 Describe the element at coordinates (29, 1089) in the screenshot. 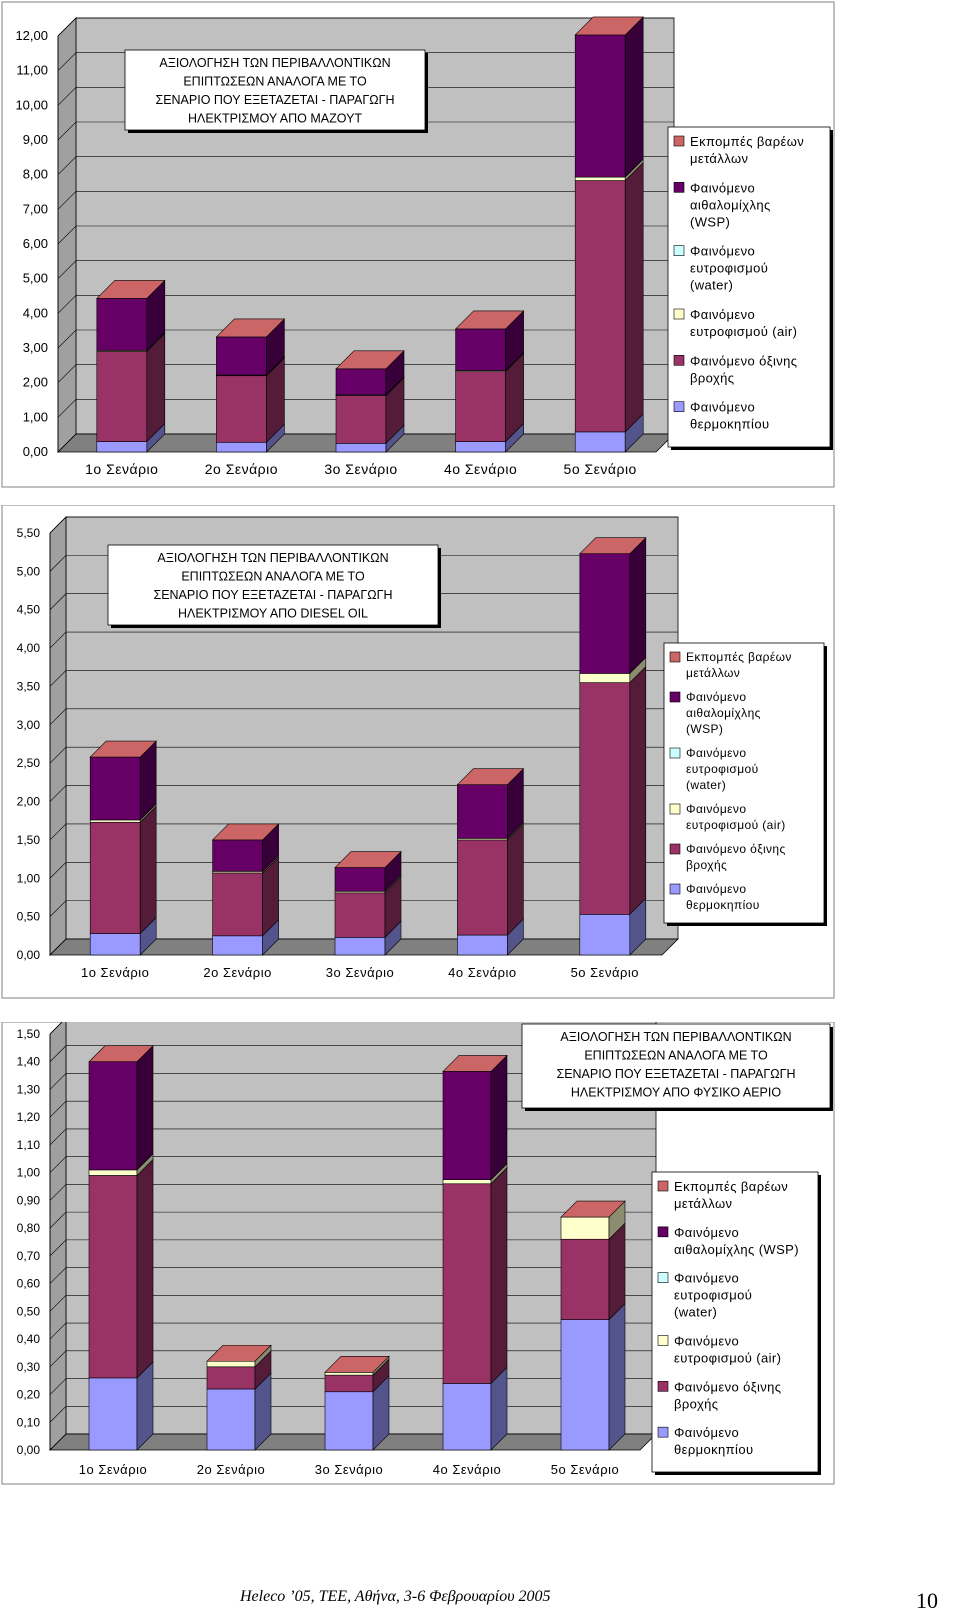

I see `y-tick-label: 1,30` at that location.